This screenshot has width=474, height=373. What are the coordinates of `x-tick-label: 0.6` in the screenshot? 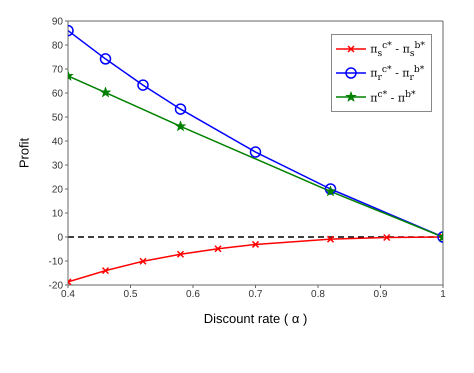 It's located at (193, 294).